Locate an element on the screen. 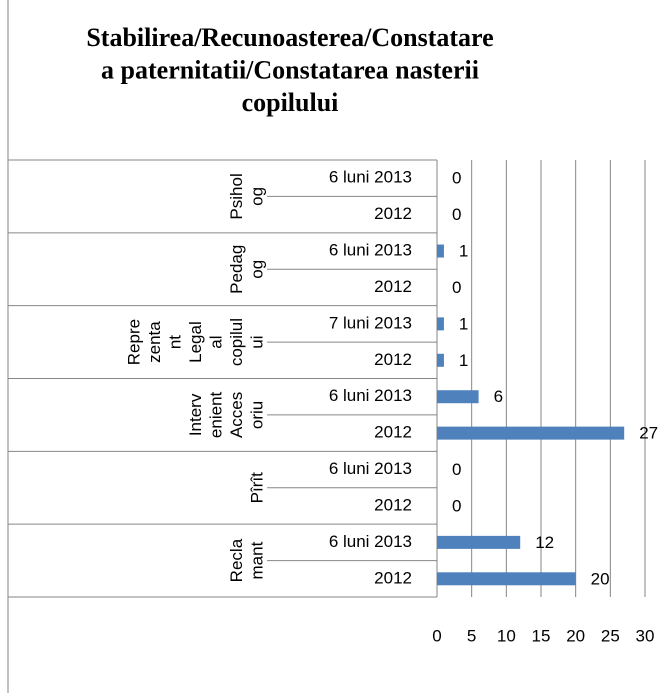  group-label: ui is located at coordinates (256, 341).